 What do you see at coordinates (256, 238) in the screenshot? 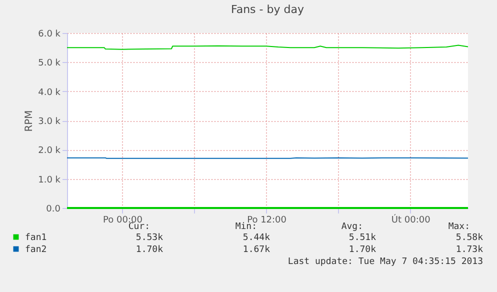
I see `text: 5.44k` at bounding box center [256, 238].